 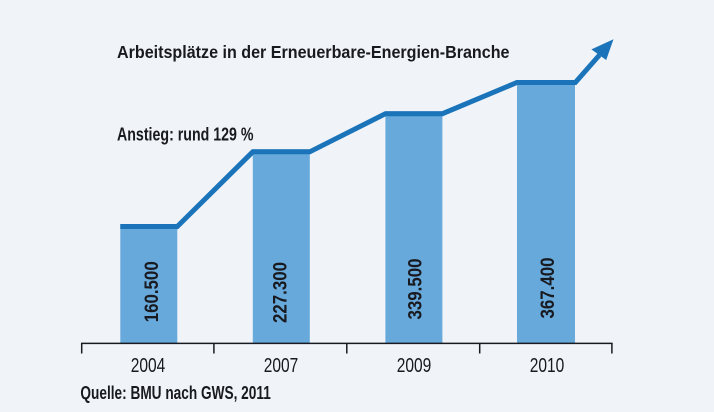 I want to click on svg-text: 227.300, so click(x=281, y=292).